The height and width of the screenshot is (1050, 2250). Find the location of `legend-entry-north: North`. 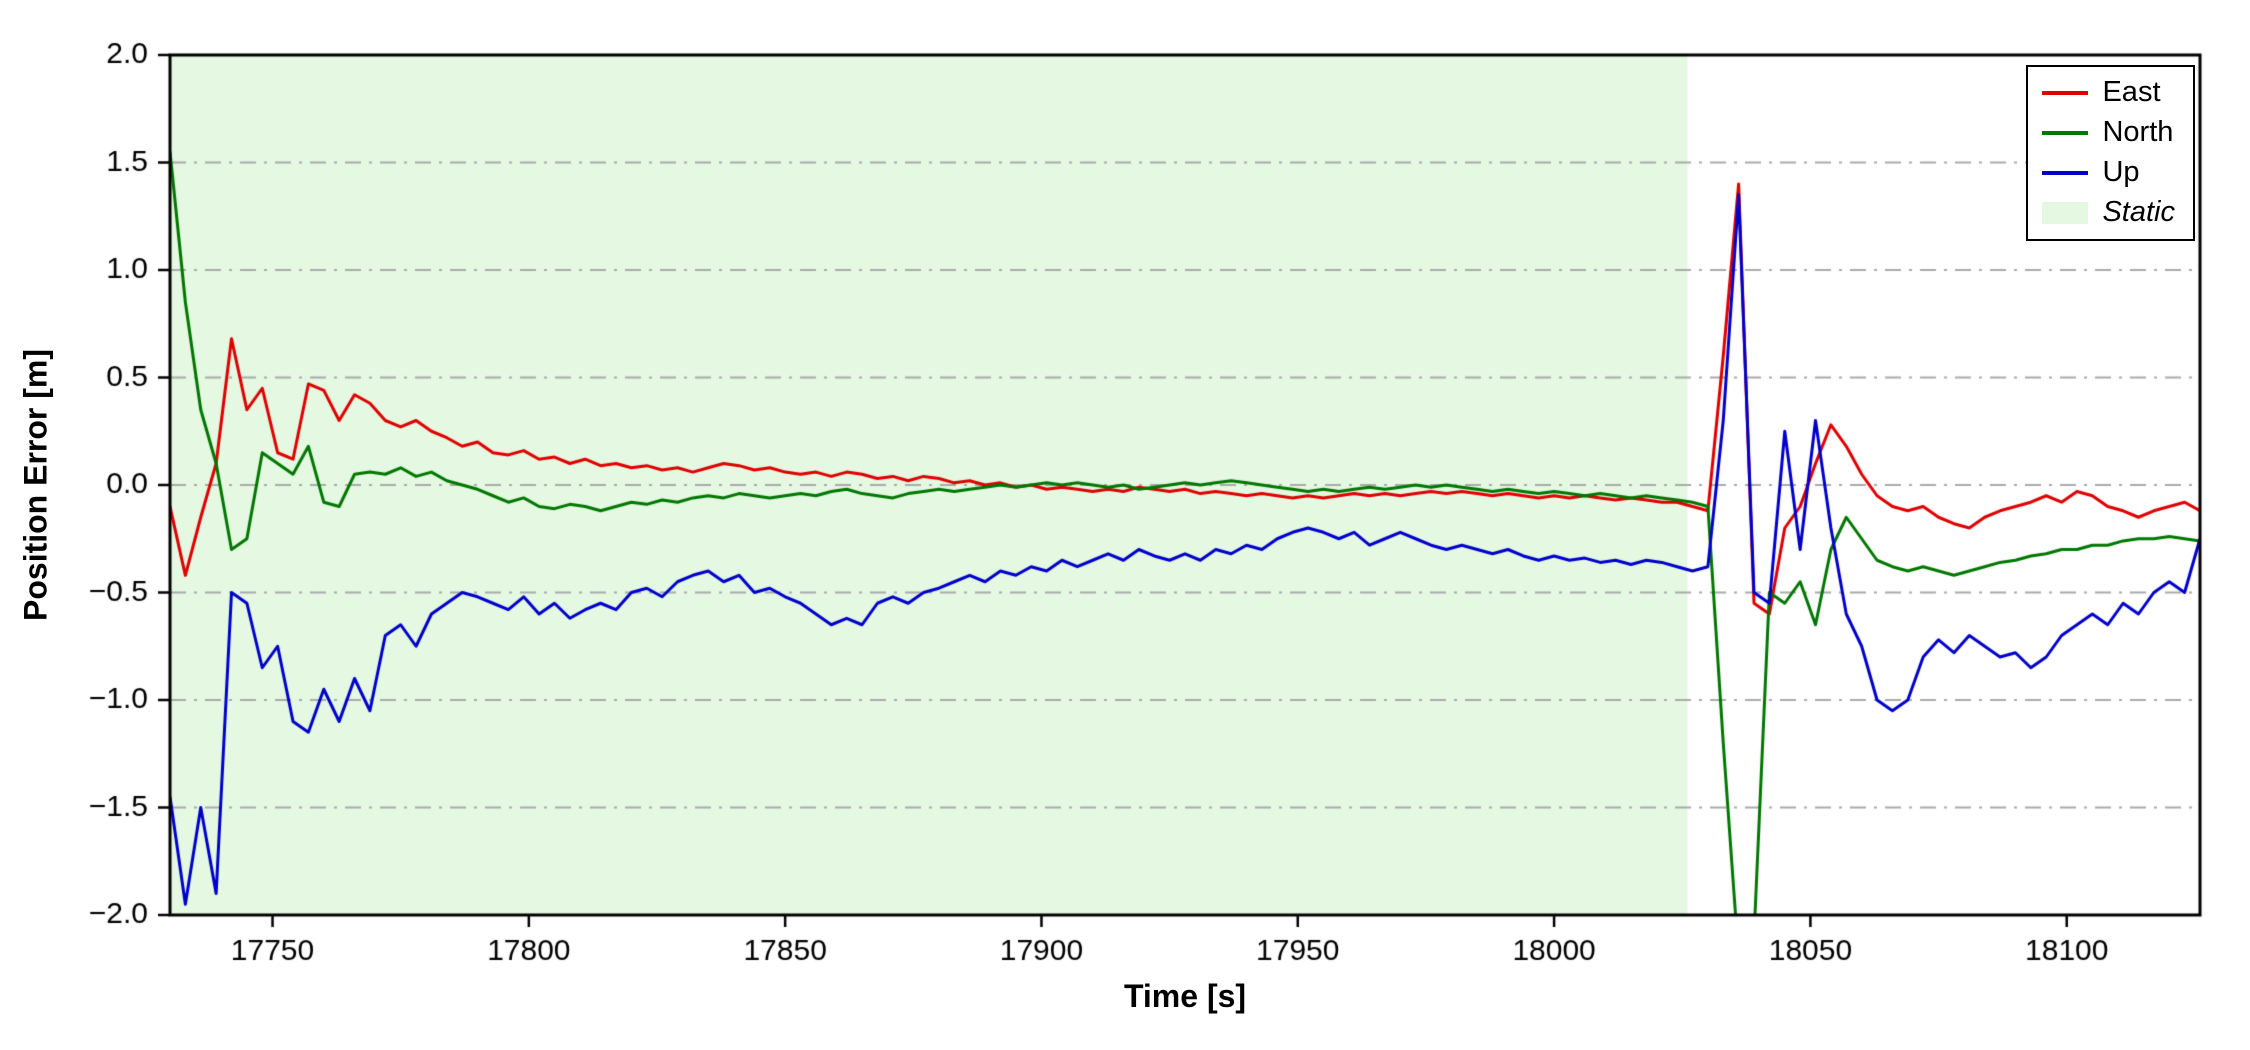

legend-entry-north: North is located at coordinates (2108, 132).